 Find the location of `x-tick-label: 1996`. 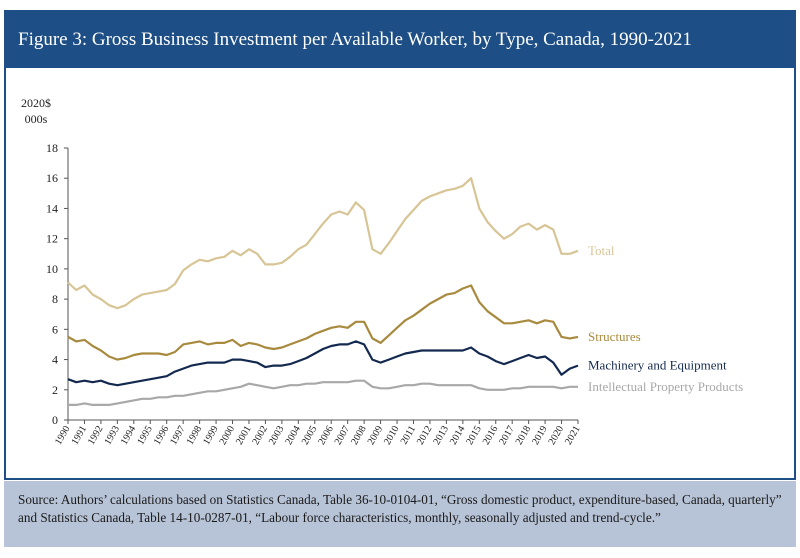

x-tick-label: 1996 is located at coordinates (162, 435).